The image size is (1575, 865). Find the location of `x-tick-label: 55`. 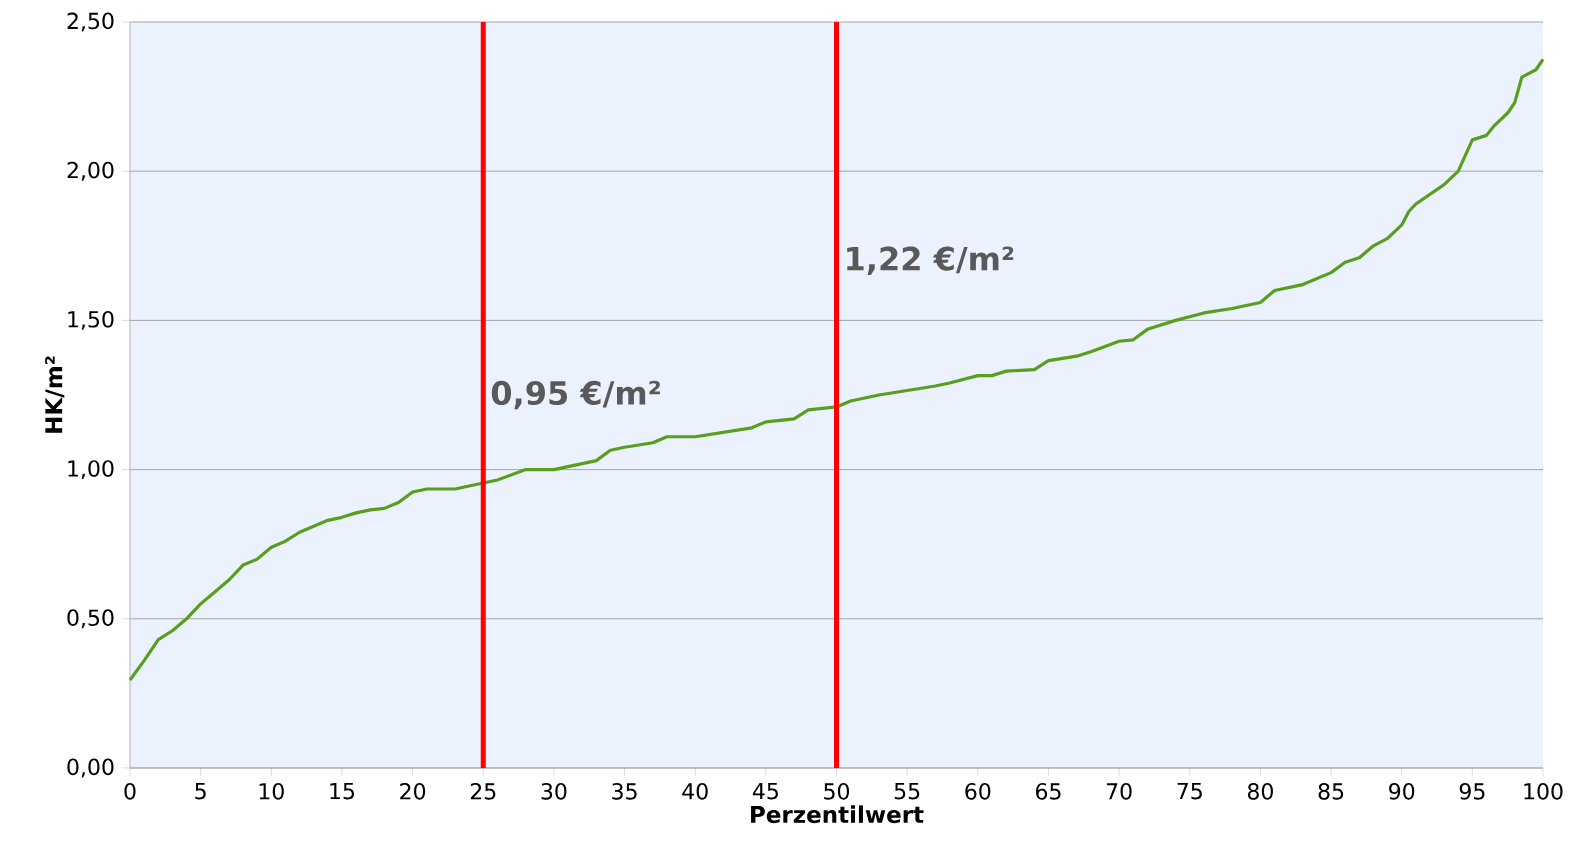

x-tick-label: 55 is located at coordinates (907, 791).